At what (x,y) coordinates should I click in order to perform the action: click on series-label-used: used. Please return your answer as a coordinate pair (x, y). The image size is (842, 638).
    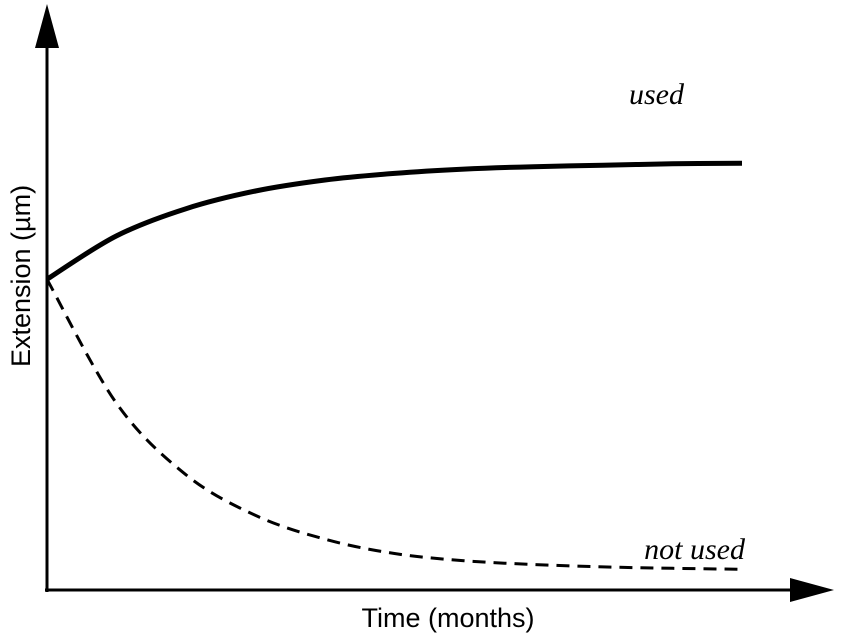
    Looking at the image, I should click on (657, 94).